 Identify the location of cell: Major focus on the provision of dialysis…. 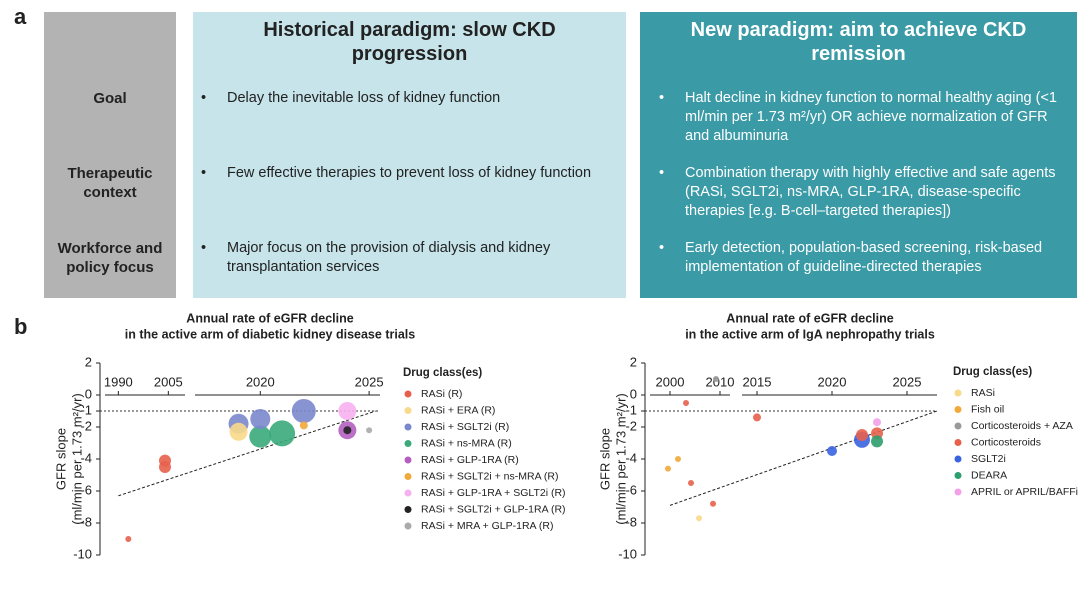
(406, 258).